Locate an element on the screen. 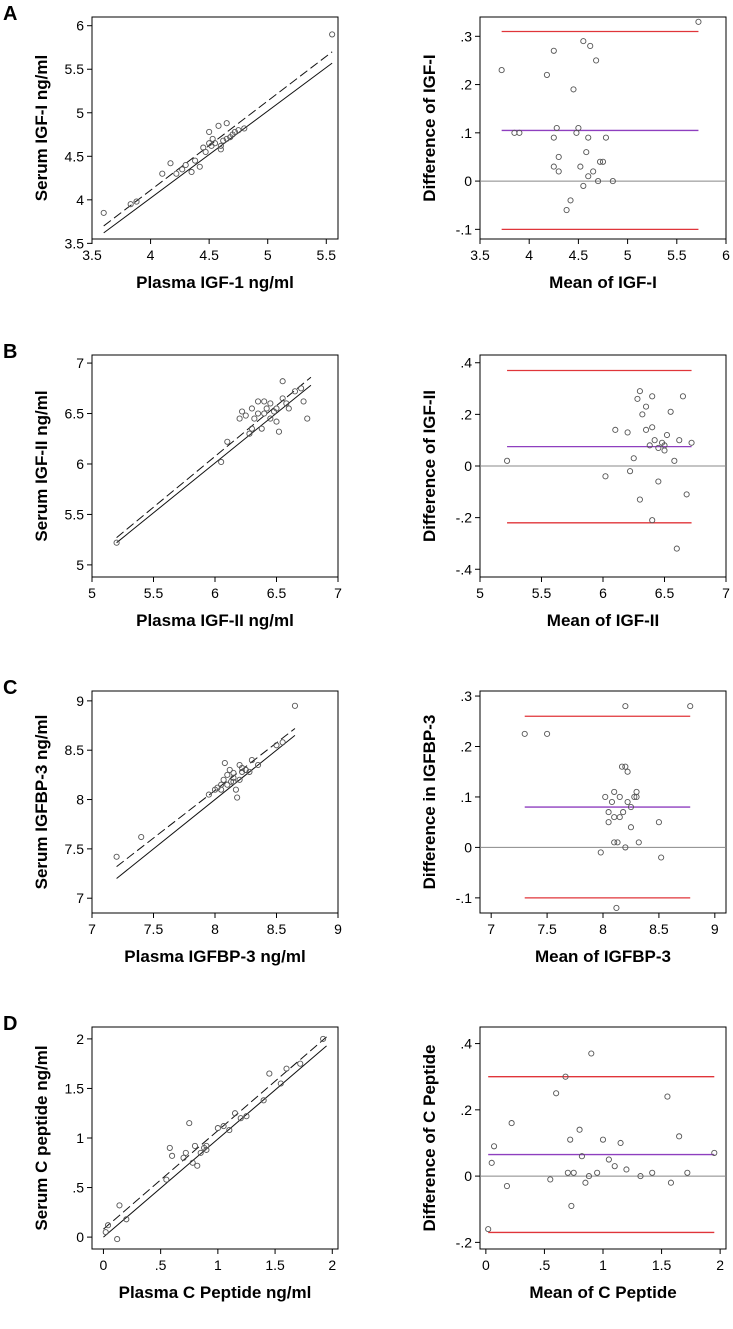 This screenshot has height=1329, width=733. panel-letter-b: B is located at coordinates (10, 352).